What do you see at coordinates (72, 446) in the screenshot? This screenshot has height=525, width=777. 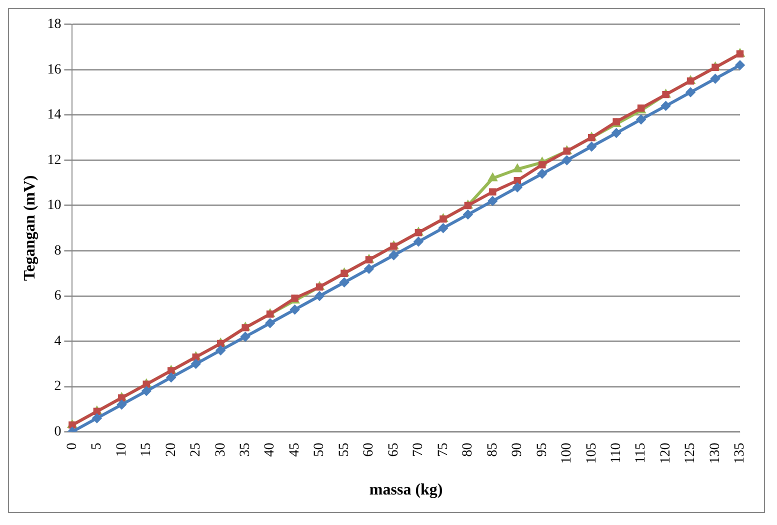 I see `x-tick-label: 0` at bounding box center [72, 446].